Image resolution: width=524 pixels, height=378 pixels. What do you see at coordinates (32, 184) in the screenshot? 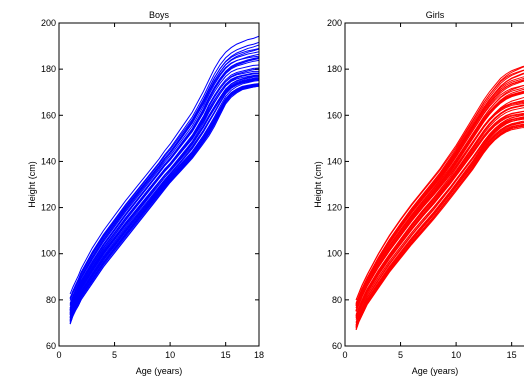
I see `boys-y-axis-label: Height (cm)` at bounding box center [32, 184].